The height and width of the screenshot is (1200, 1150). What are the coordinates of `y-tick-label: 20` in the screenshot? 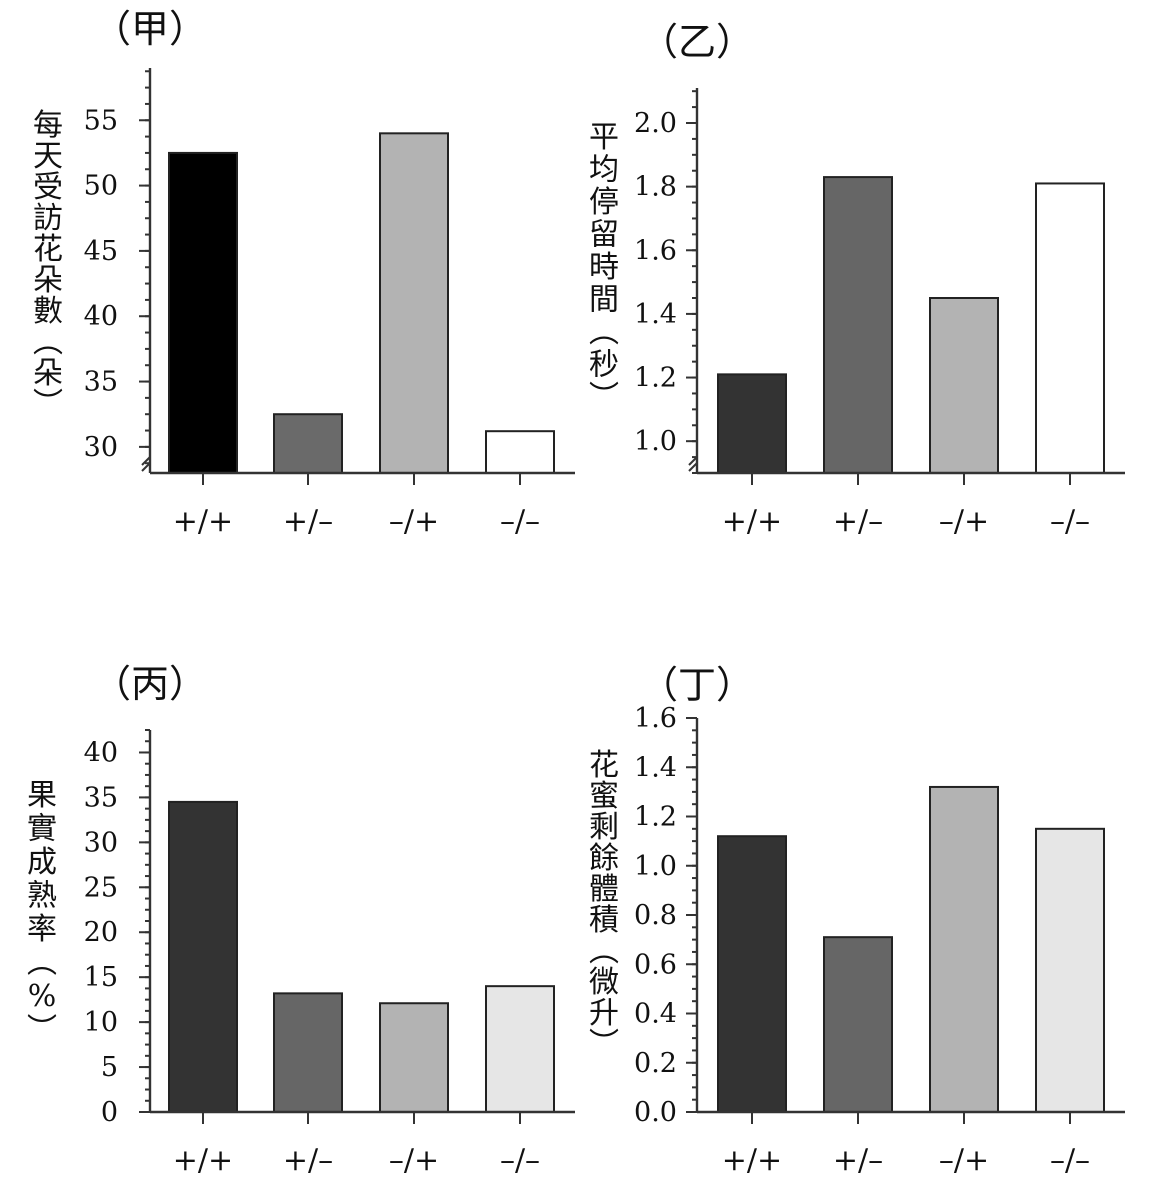 It's located at (101, 932).